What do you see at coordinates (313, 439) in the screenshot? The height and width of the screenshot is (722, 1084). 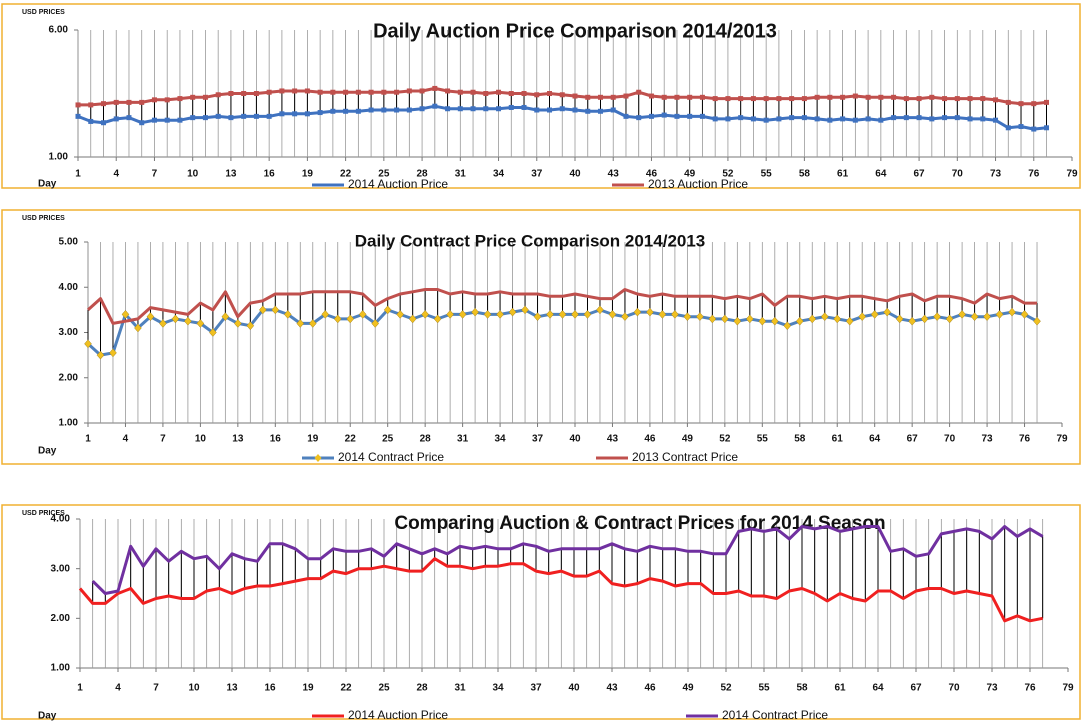 I see `x-tick-label: 19` at bounding box center [313, 439].